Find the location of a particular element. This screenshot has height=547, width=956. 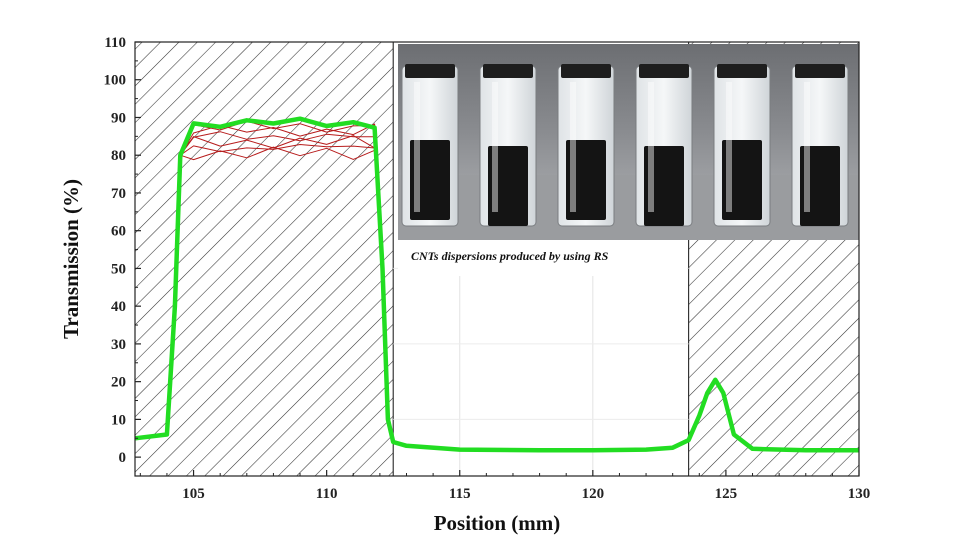

x-tick-label: 120 is located at coordinates (593, 494).